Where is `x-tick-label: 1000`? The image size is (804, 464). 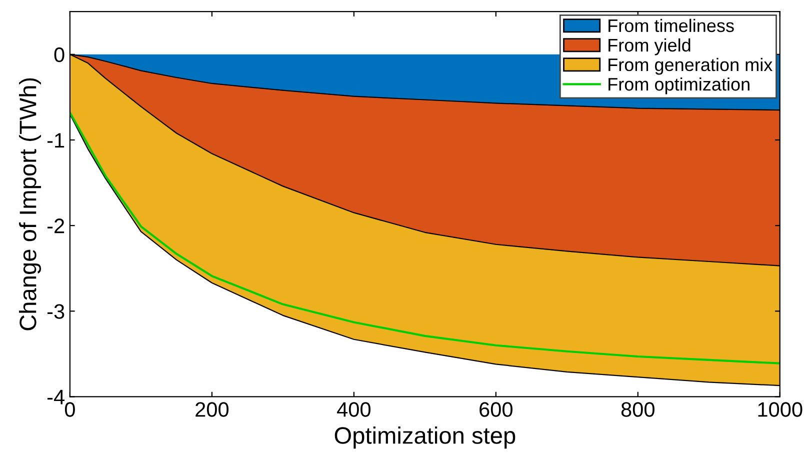 x-tick-label: 1000 is located at coordinates (780, 409).